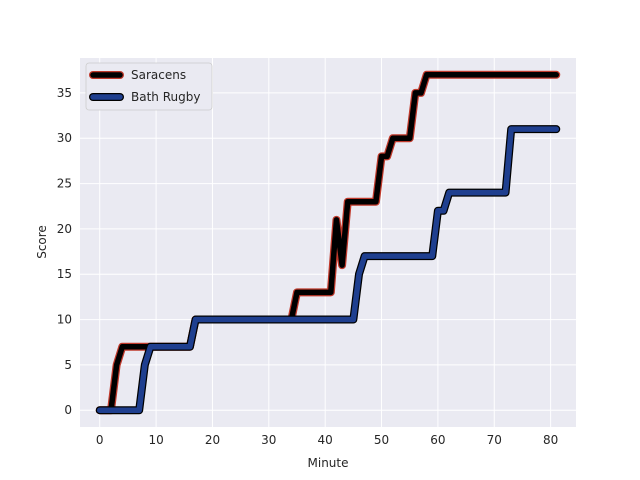 This screenshot has height=480, width=640. What do you see at coordinates (64, 138) in the screenshot?
I see `y-tick-label: 30` at bounding box center [64, 138].